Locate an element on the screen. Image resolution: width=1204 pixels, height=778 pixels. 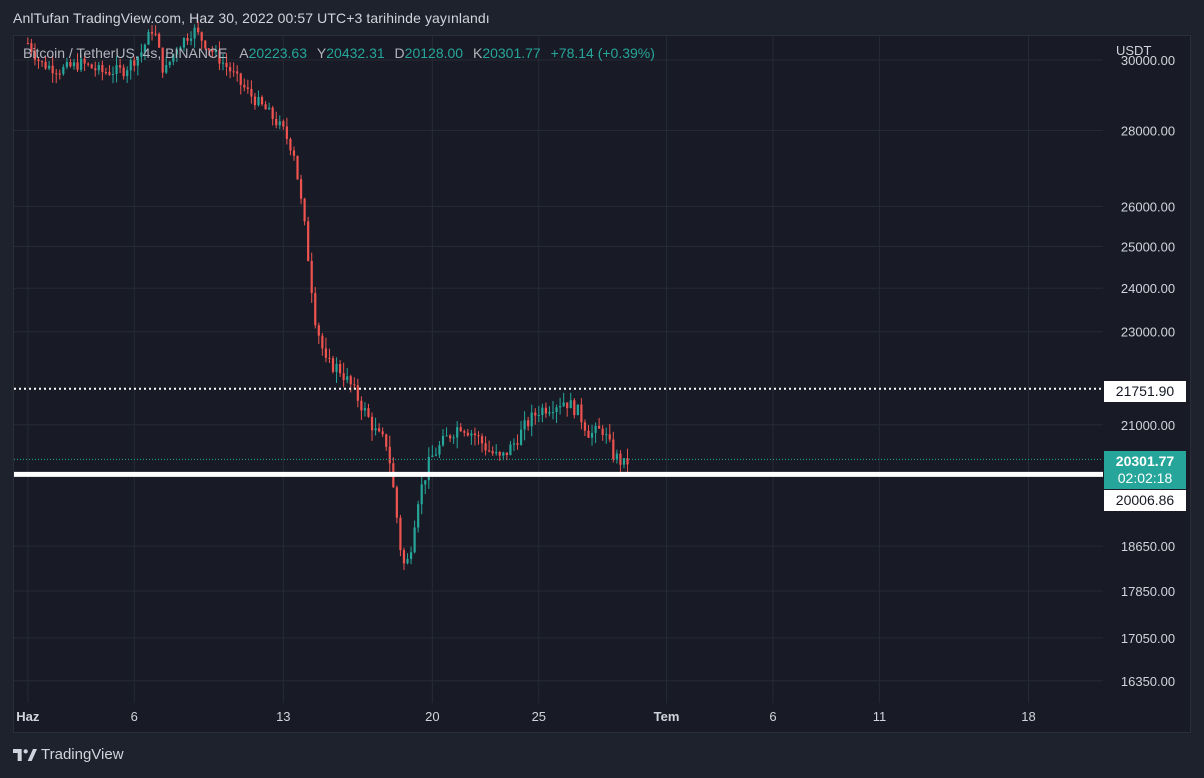
time-axis: Haz 6 13 20 25 Tem 6 11 18 is located at coordinates (525, 716).